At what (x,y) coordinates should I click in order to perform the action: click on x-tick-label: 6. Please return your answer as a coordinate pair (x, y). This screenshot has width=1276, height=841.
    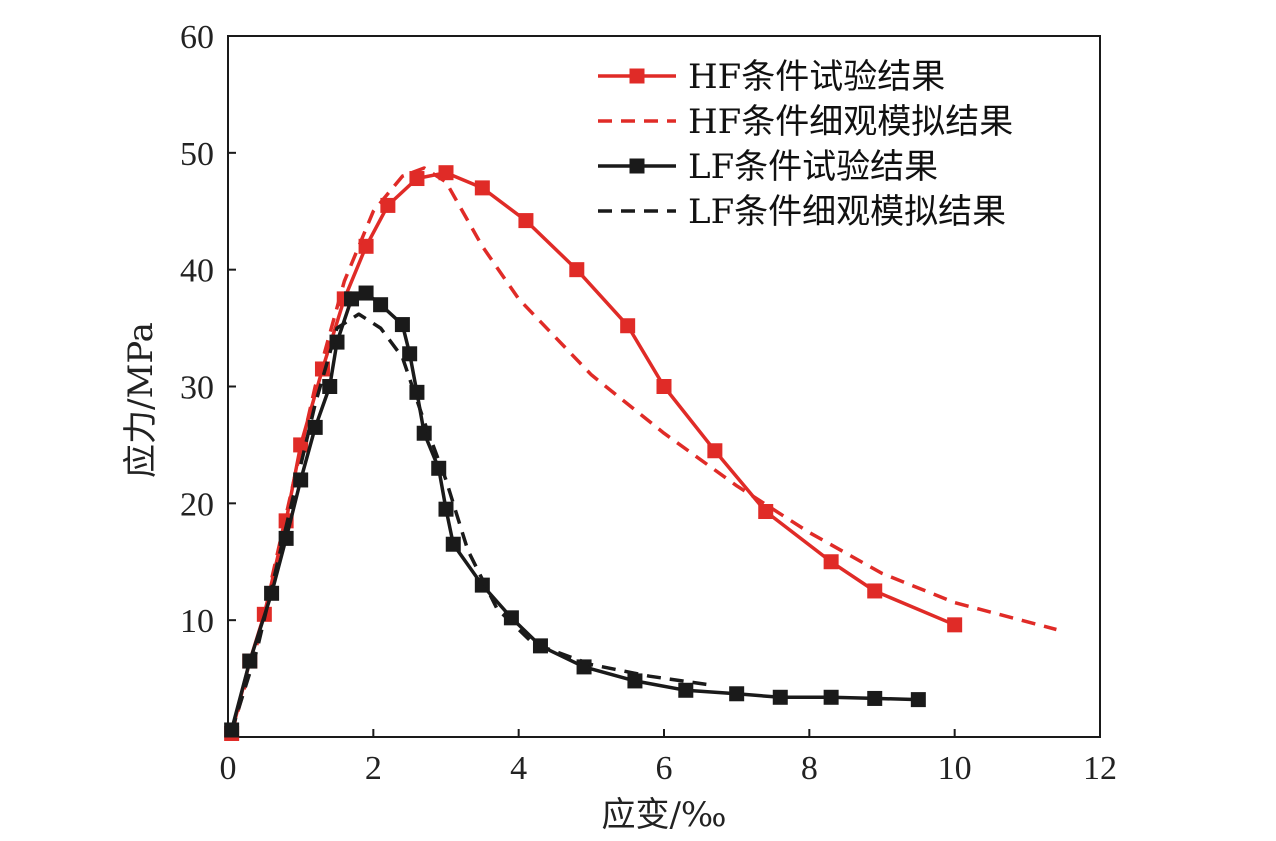
    Looking at the image, I should click on (664, 768).